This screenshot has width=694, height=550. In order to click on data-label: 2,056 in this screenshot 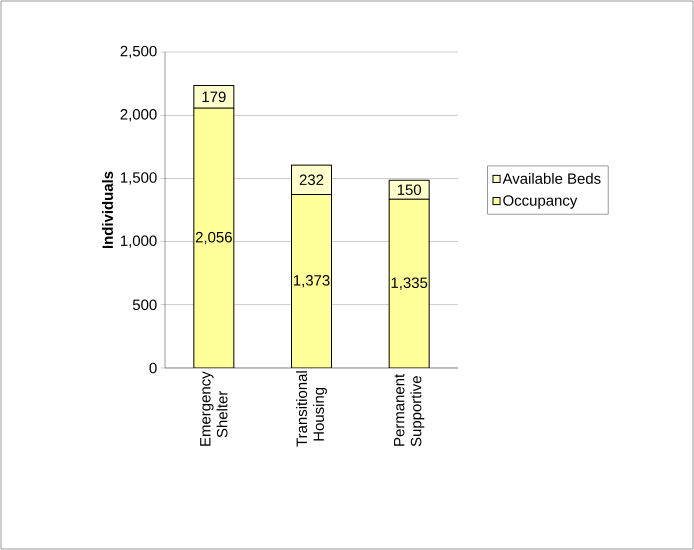, I will do `click(214, 238)`.